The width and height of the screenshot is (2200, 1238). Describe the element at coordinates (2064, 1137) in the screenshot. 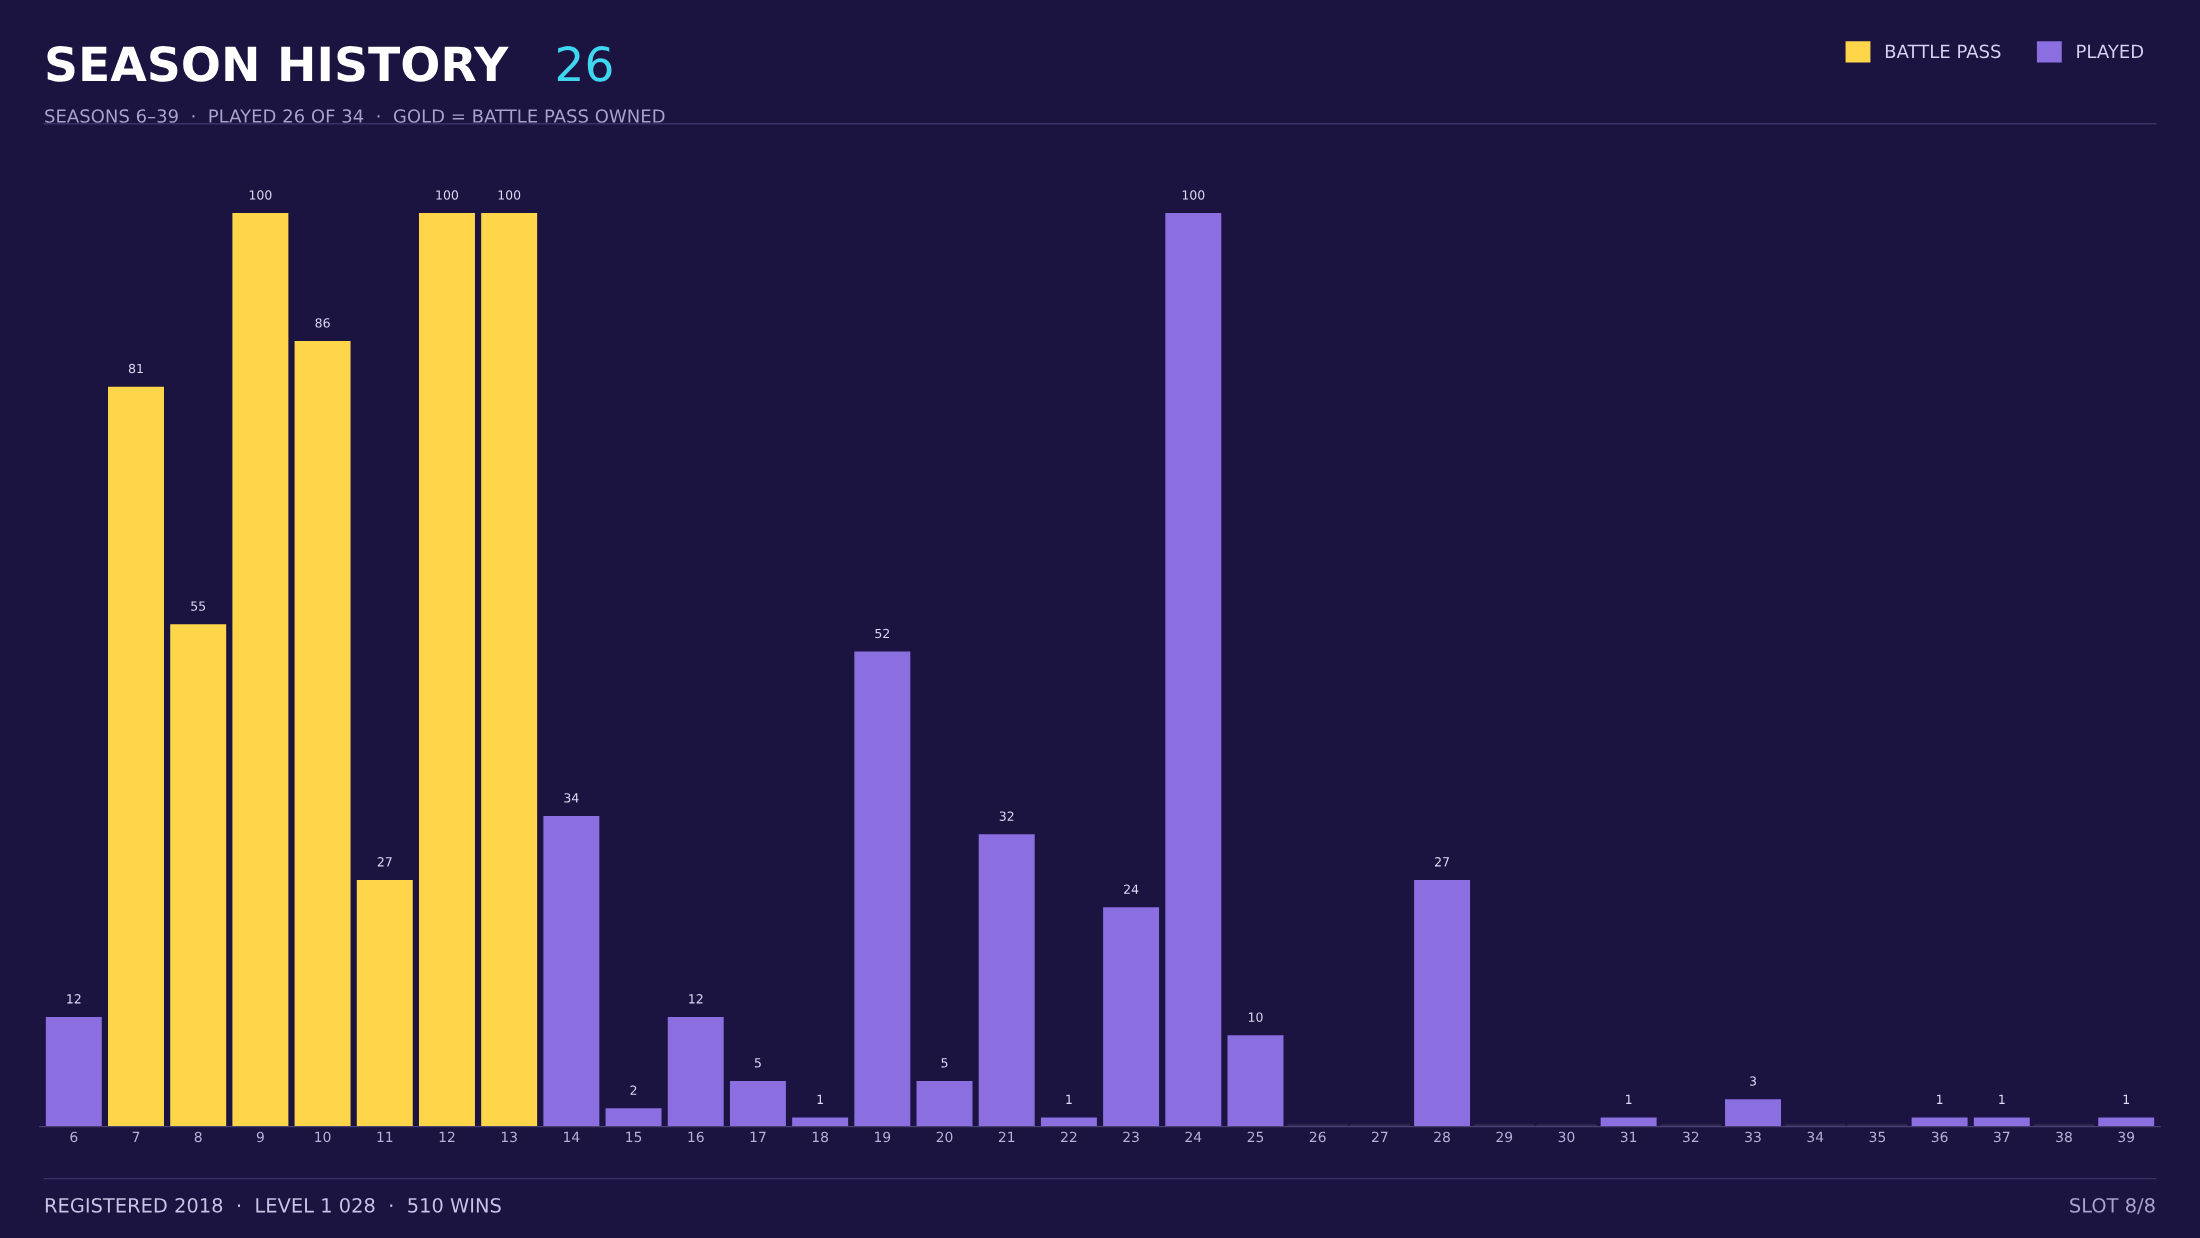

I see `x-tick-label: 38` at that location.